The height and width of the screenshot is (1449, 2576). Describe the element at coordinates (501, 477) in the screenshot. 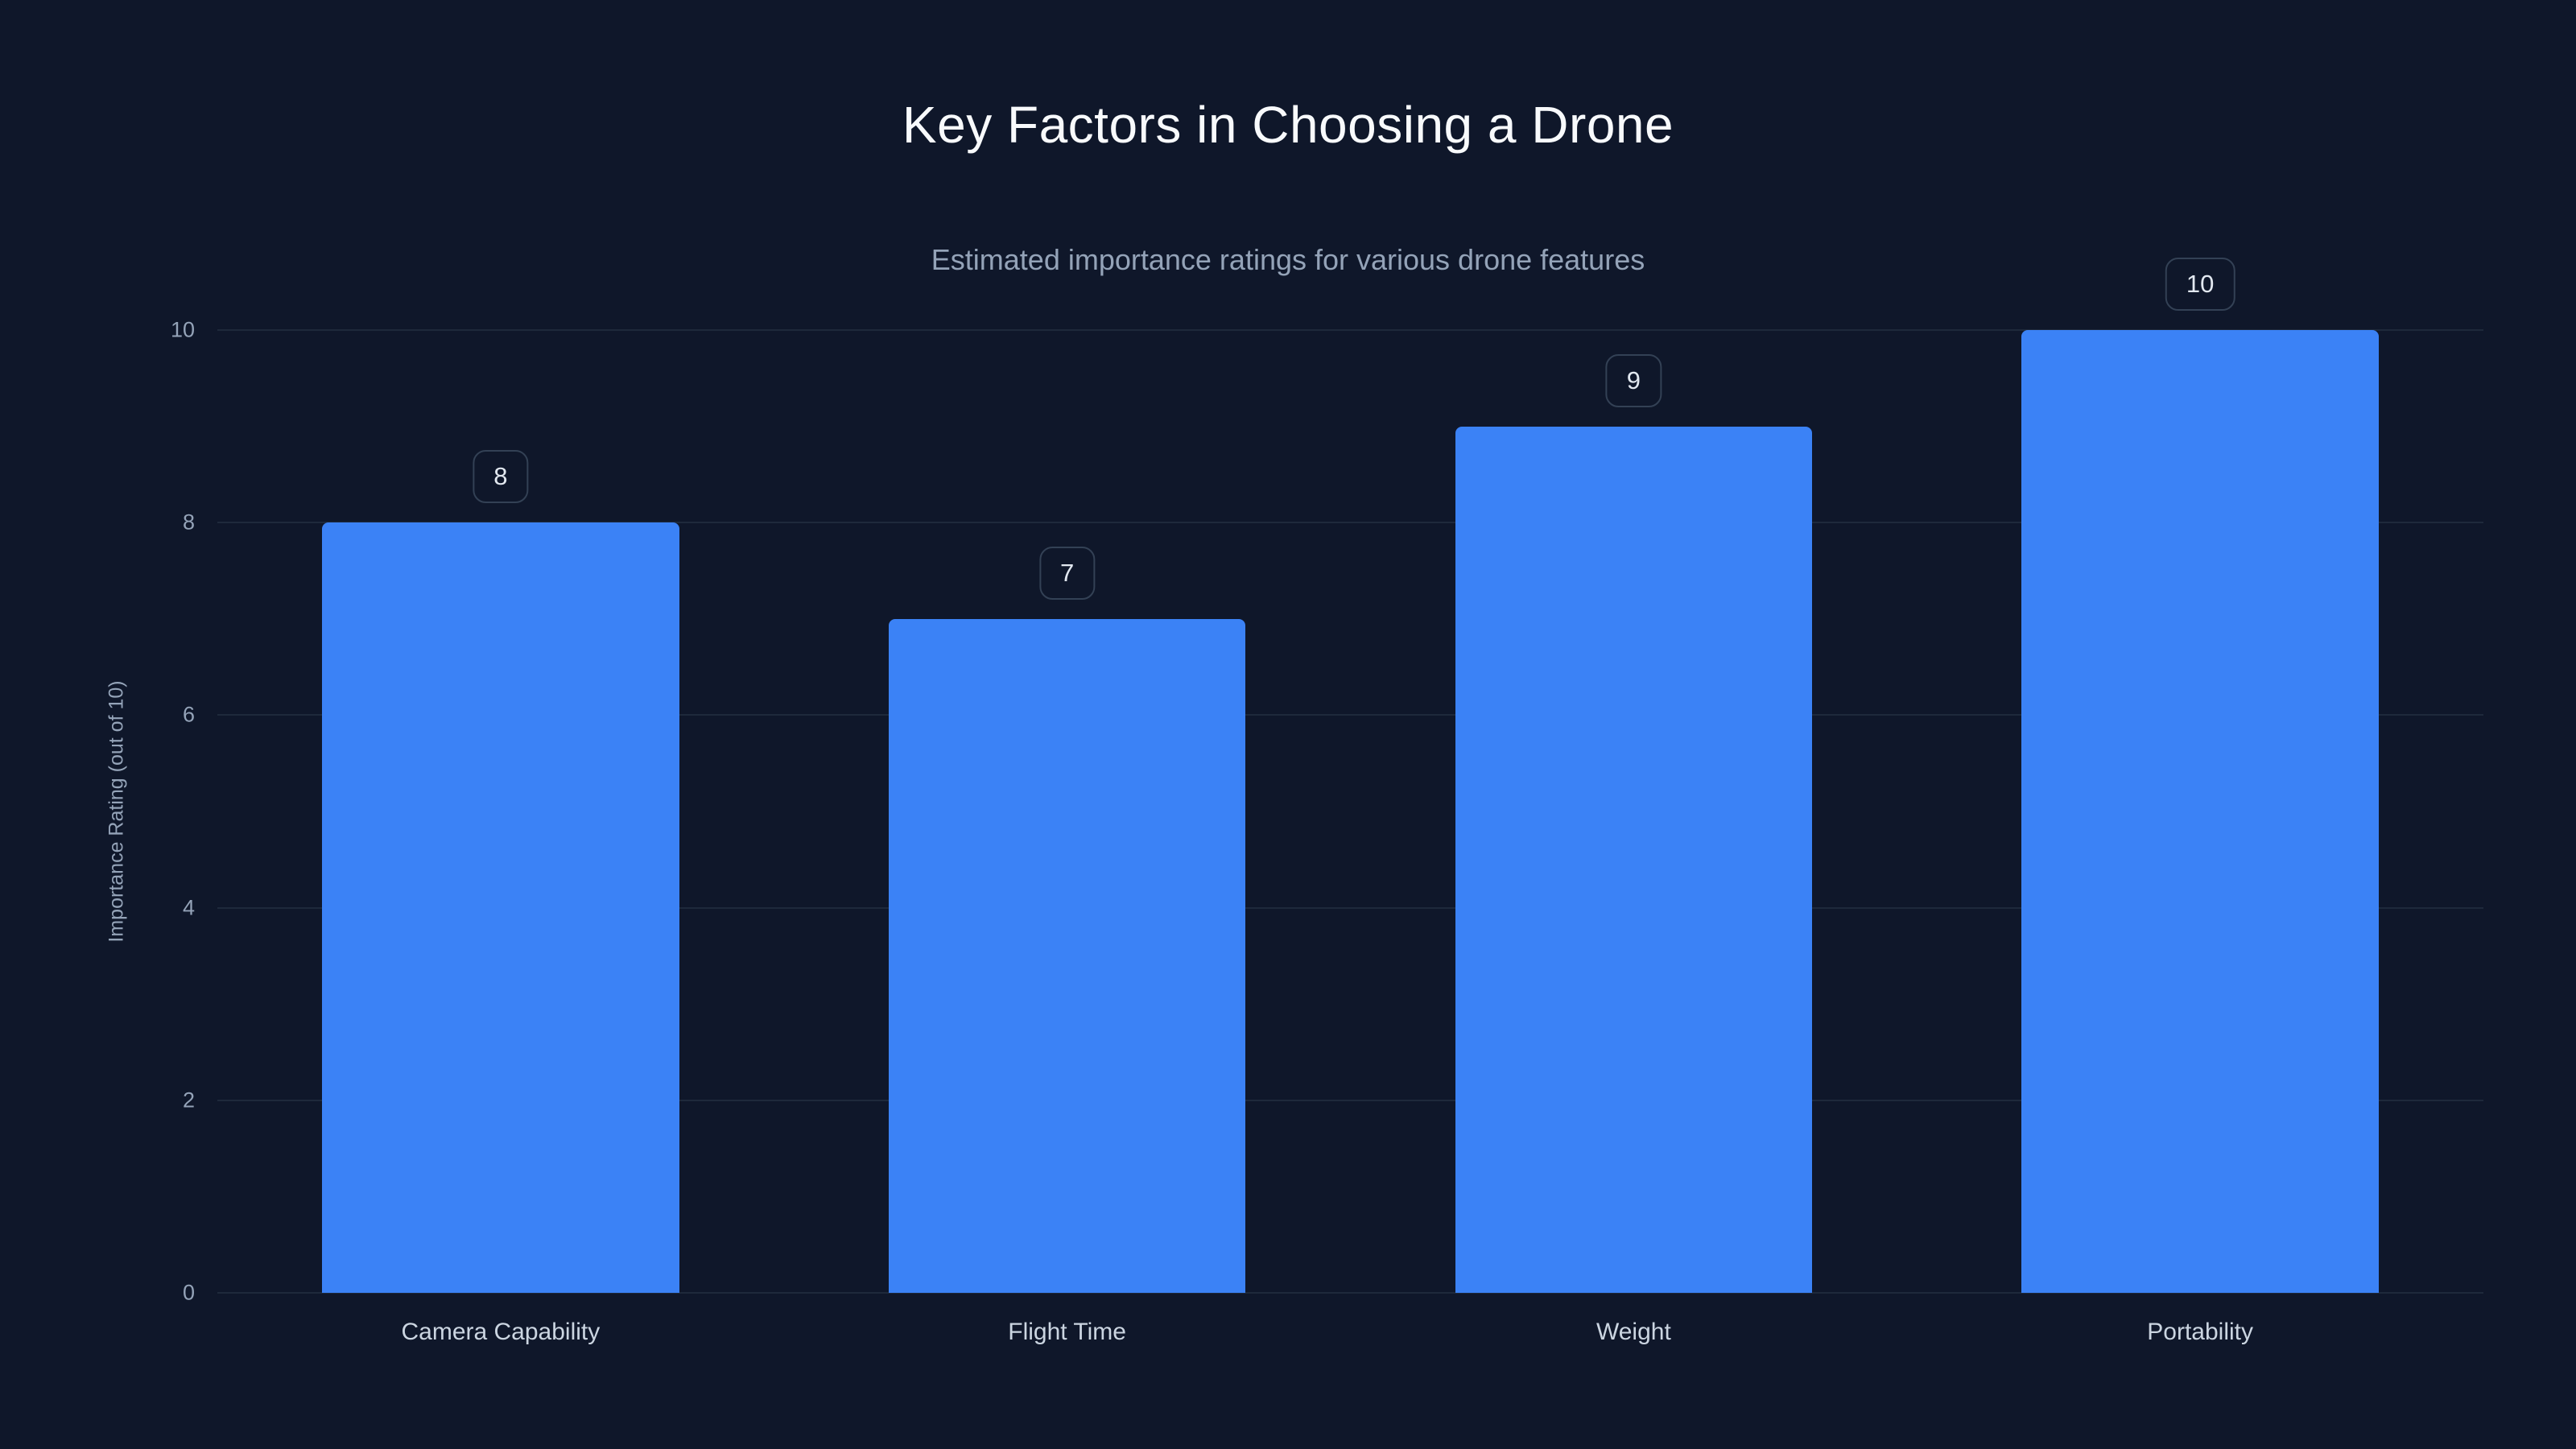

I see `value-label: 8` at that location.